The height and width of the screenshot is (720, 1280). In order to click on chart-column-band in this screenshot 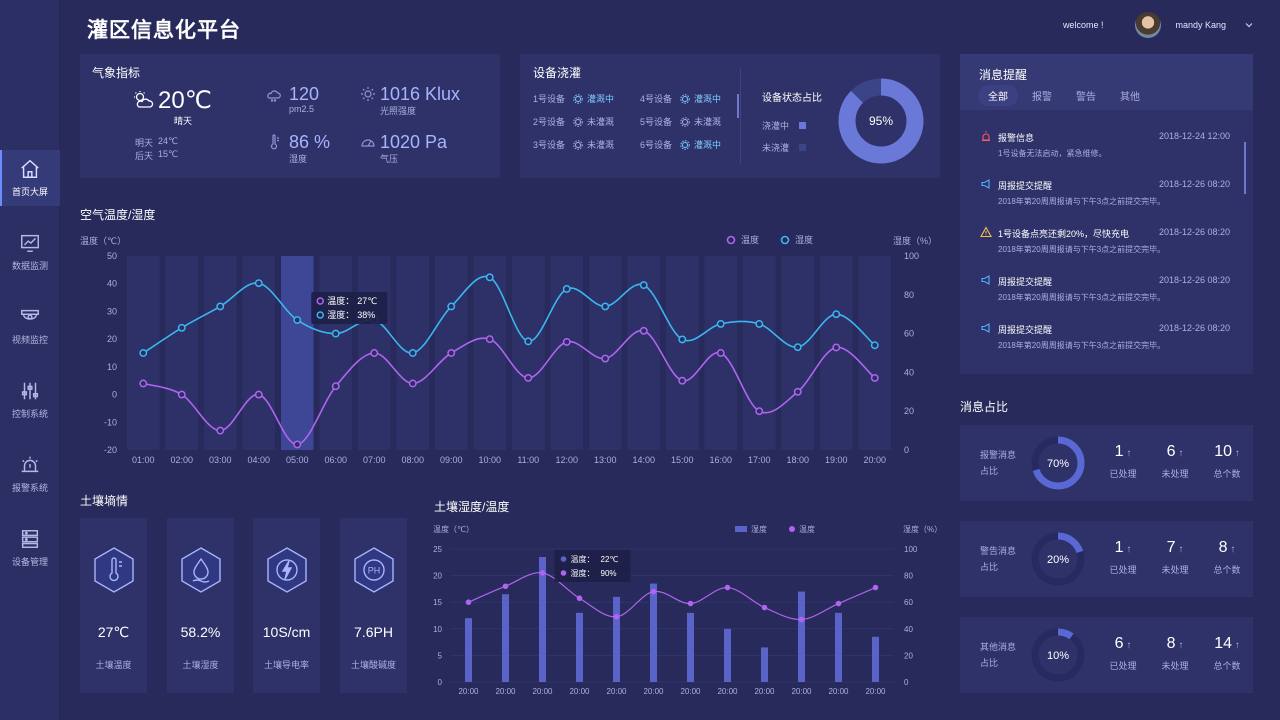, I will do `click(528, 353)`.